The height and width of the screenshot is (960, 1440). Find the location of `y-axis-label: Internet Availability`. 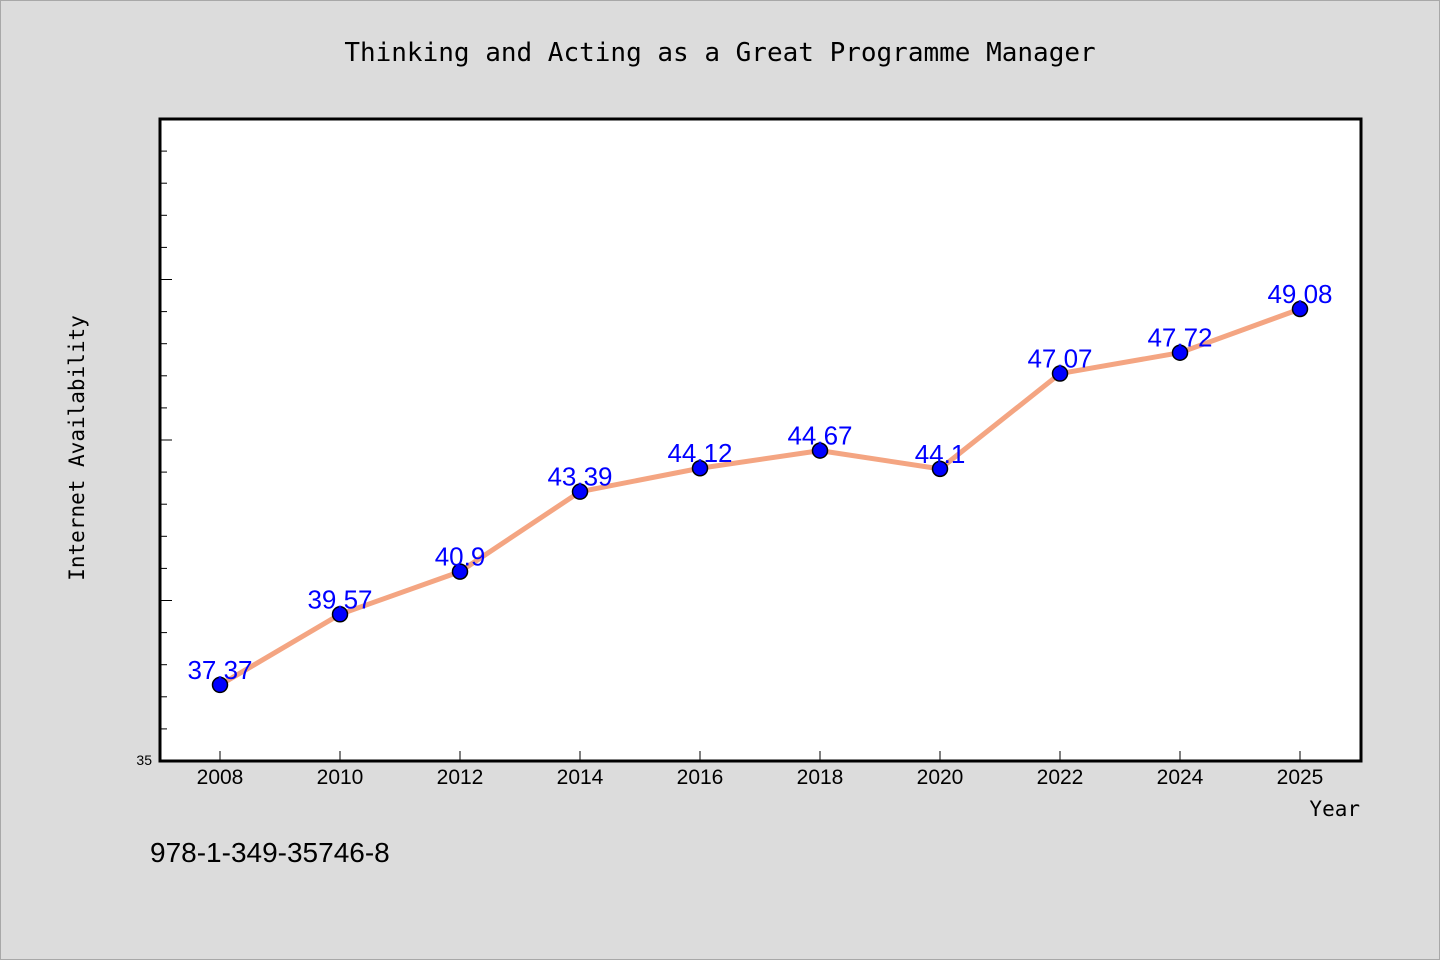

y-axis-label: Internet Availability is located at coordinates (77, 448).